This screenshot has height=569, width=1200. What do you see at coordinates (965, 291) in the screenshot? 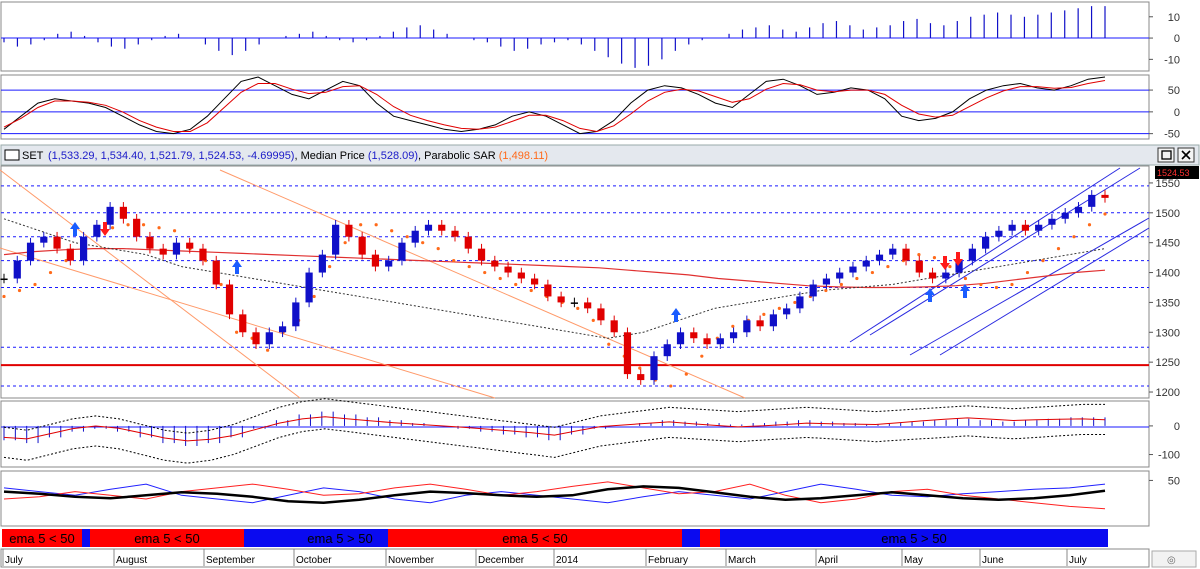
I see `buy-signal-arrow` at bounding box center [965, 291].